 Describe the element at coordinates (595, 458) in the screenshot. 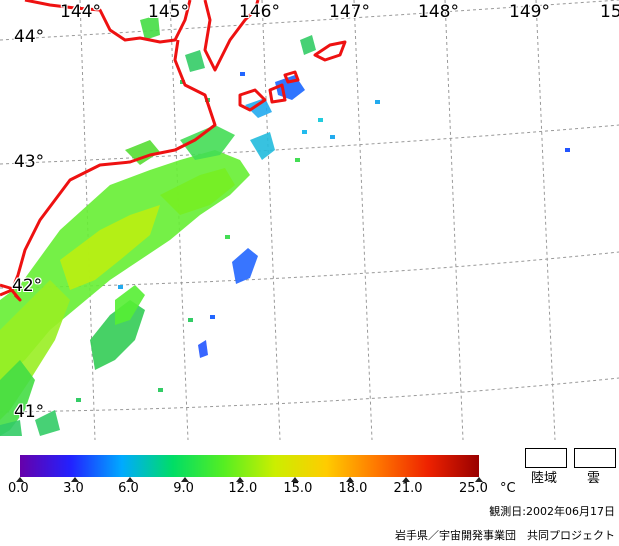

I see `cloud-legend-swatch` at that location.